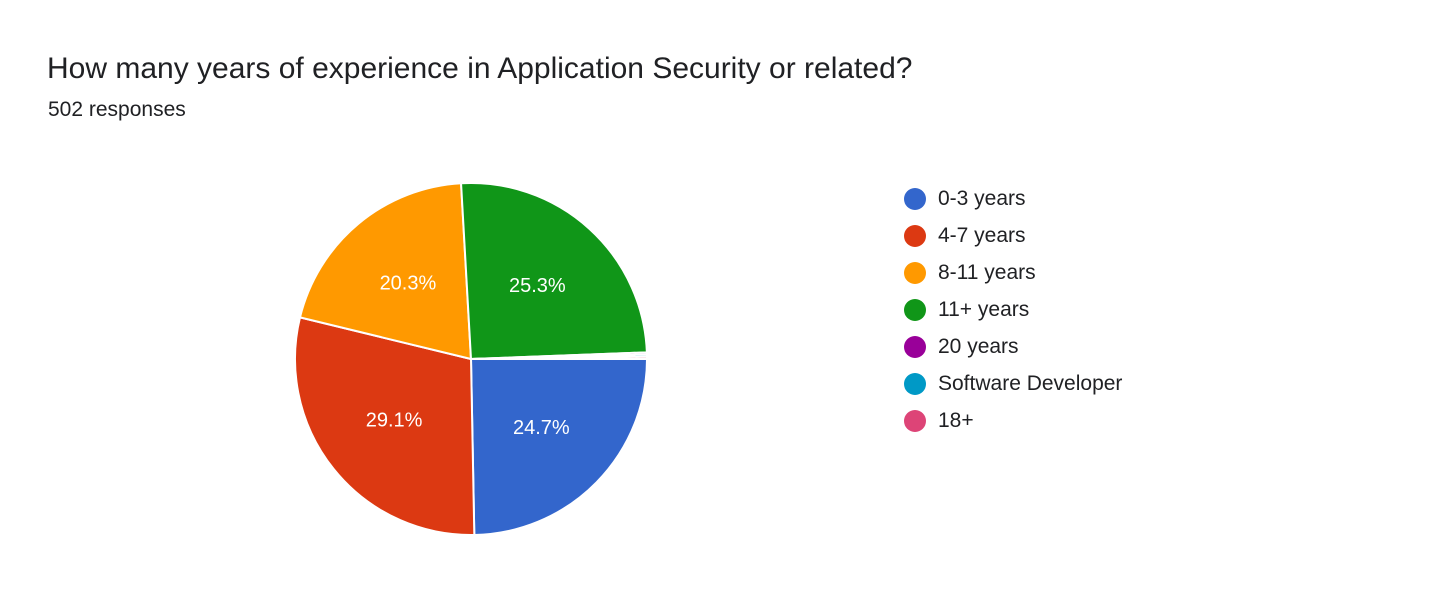 This screenshot has width=1430, height=605. I want to click on pie-slice-11-years, so click(553, 271).